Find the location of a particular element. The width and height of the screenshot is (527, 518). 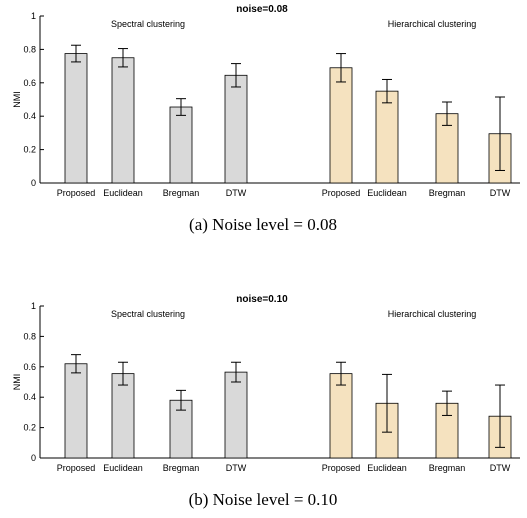

figure-caption: (b) Noise level = 0.10 is located at coordinates (263, 499).